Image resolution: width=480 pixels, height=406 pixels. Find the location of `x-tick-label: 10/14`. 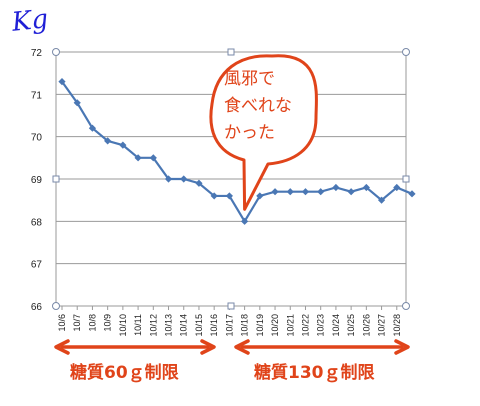

x-tick-label: 10/14 is located at coordinates (184, 325).